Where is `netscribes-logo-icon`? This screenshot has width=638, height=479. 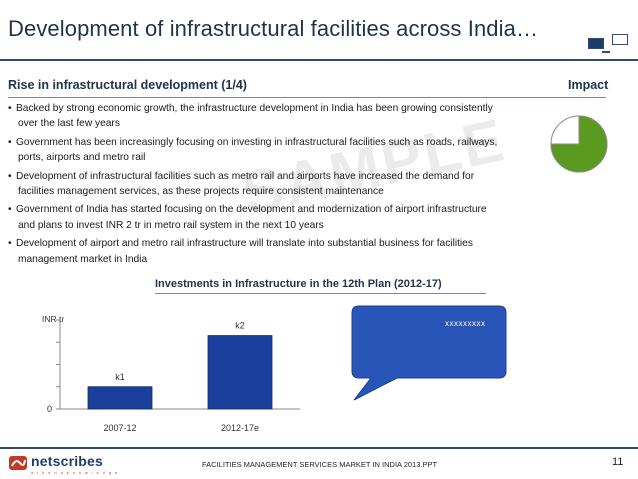 netscribes-logo-icon is located at coordinates (18, 463).